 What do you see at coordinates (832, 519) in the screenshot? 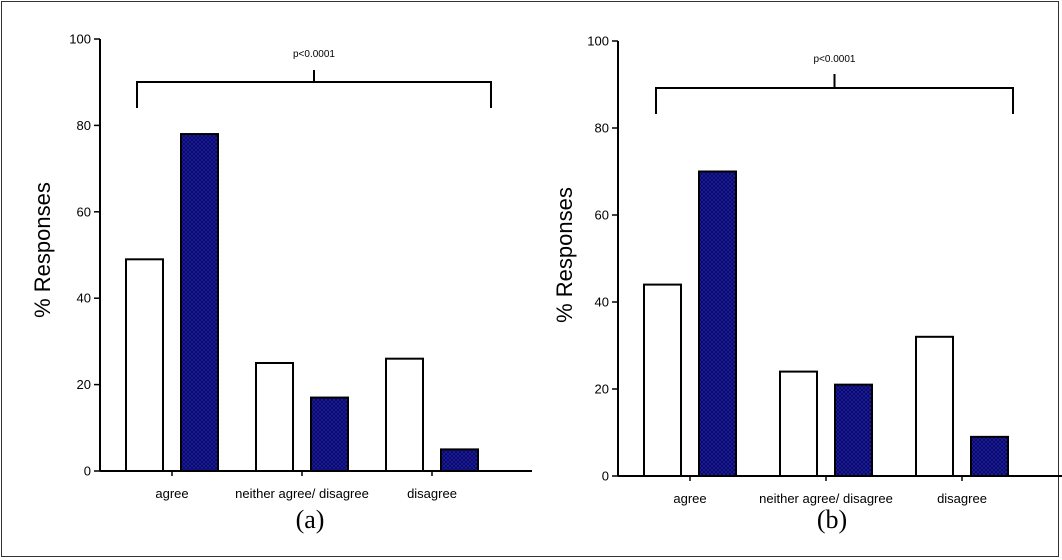
I see `panel-label: (b)` at bounding box center [832, 519].